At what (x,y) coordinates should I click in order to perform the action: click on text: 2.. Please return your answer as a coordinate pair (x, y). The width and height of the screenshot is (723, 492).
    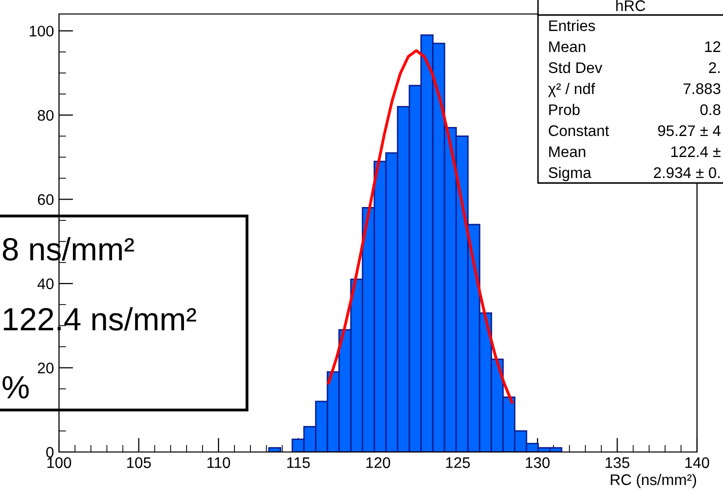
    Looking at the image, I should click on (714, 67).